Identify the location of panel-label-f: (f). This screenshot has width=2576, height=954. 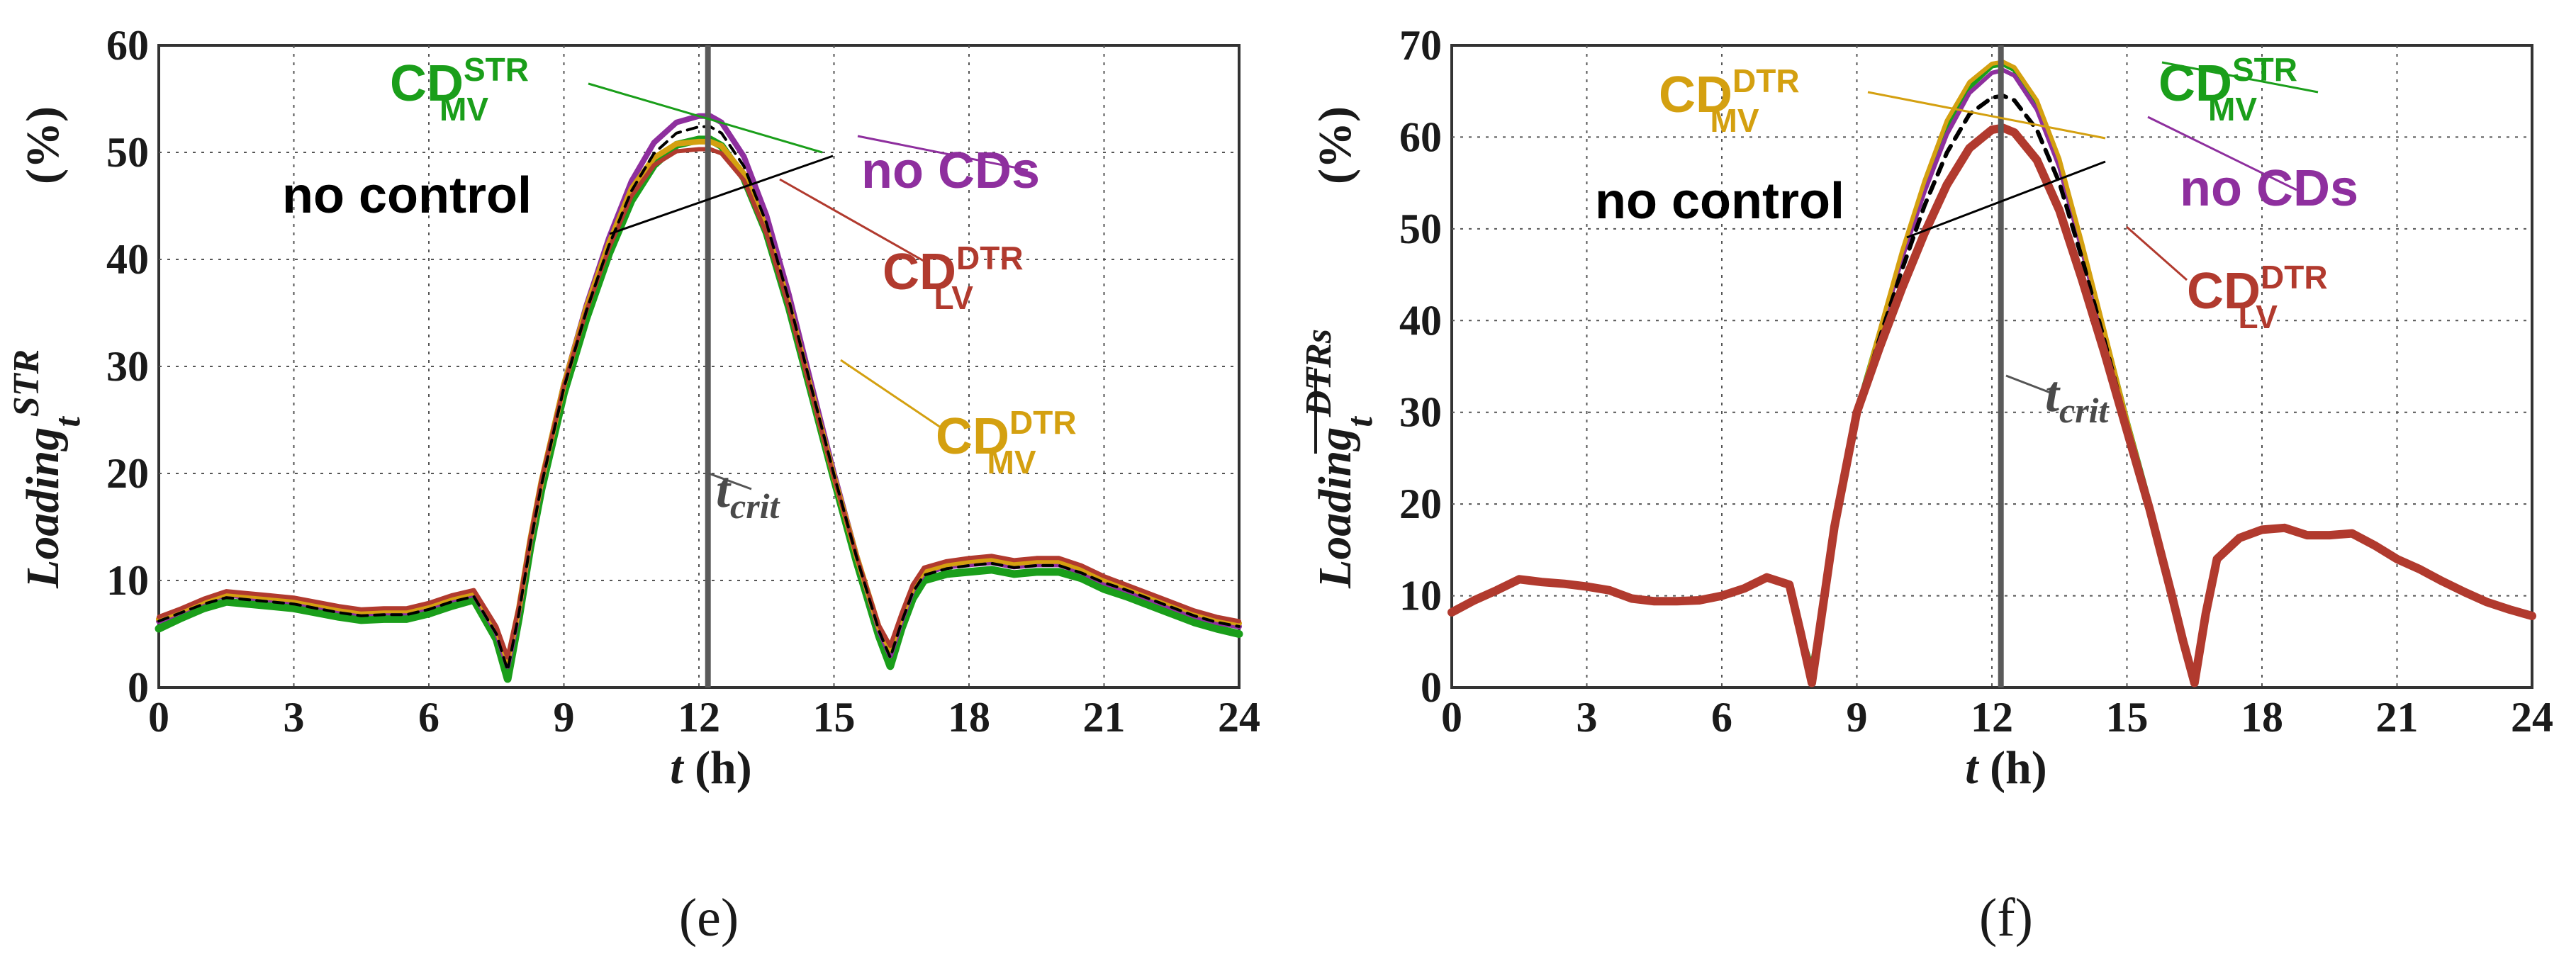
(2006, 918).